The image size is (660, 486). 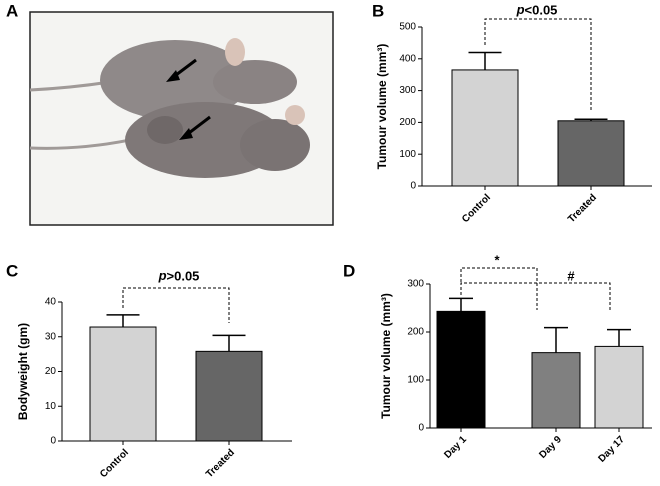 What do you see at coordinates (23, 371) in the screenshot?
I see `y-axis-label: Bodyweight (gm)` at bounding box center [23, 371].